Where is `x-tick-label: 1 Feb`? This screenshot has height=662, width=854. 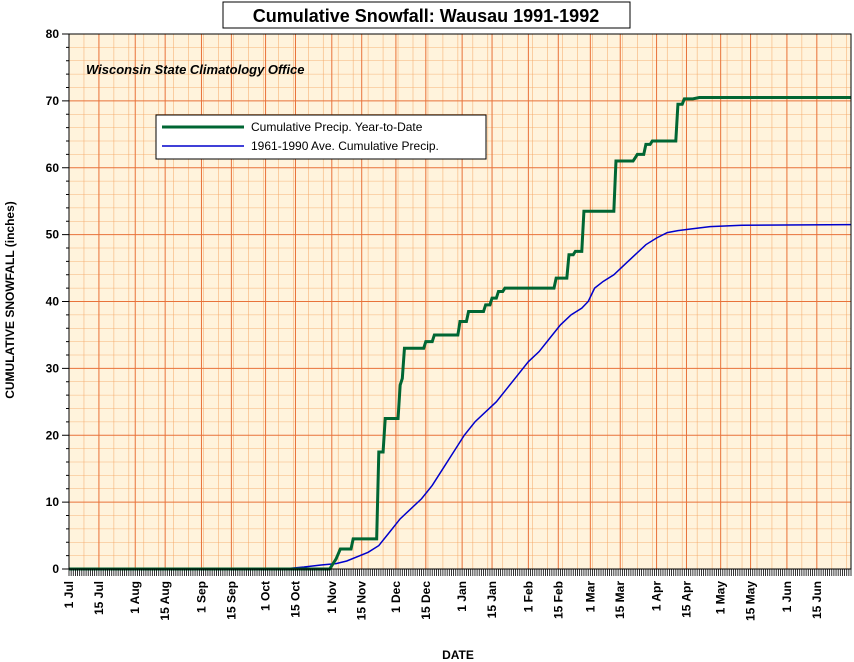 x-tick-label: 1 Feb is located at coordinates (528, 596).